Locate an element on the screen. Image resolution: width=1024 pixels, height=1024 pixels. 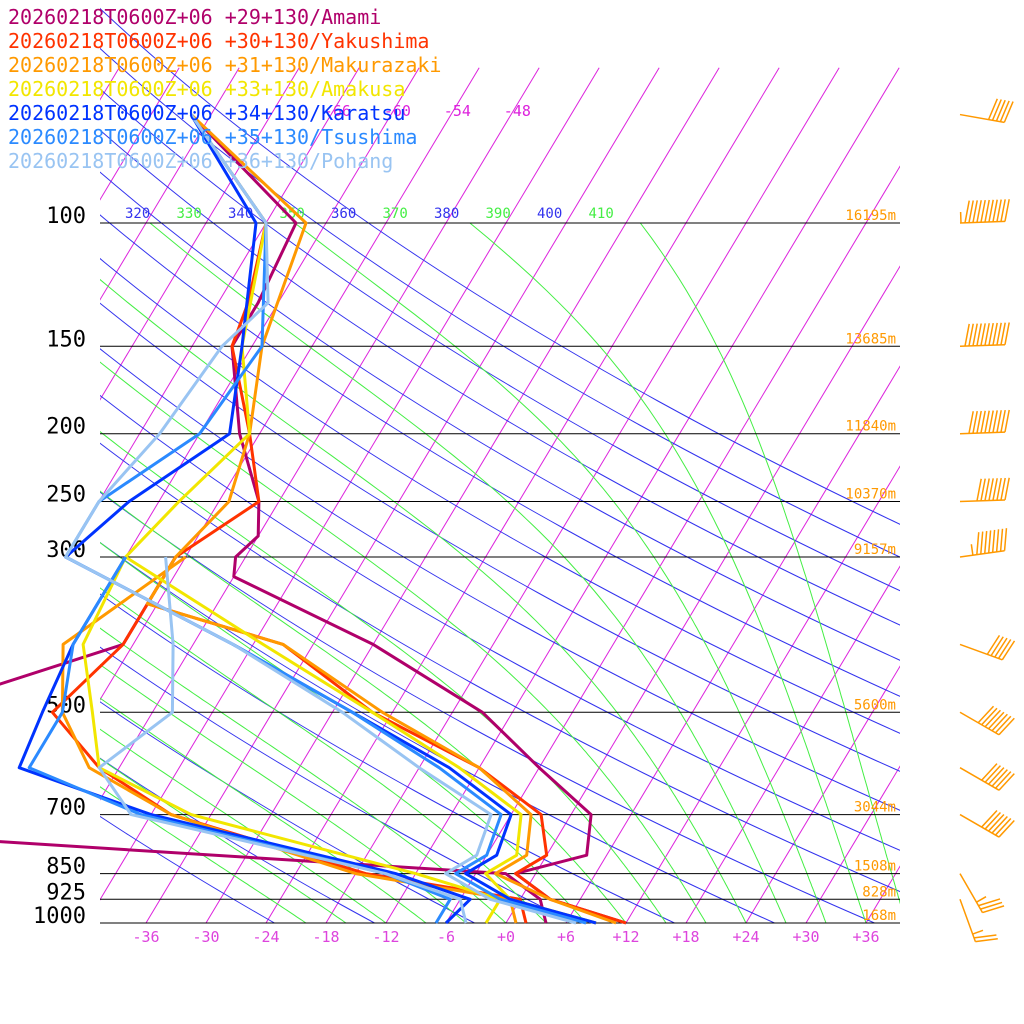
wind-barb-staff is located at coordinates (982, 501).